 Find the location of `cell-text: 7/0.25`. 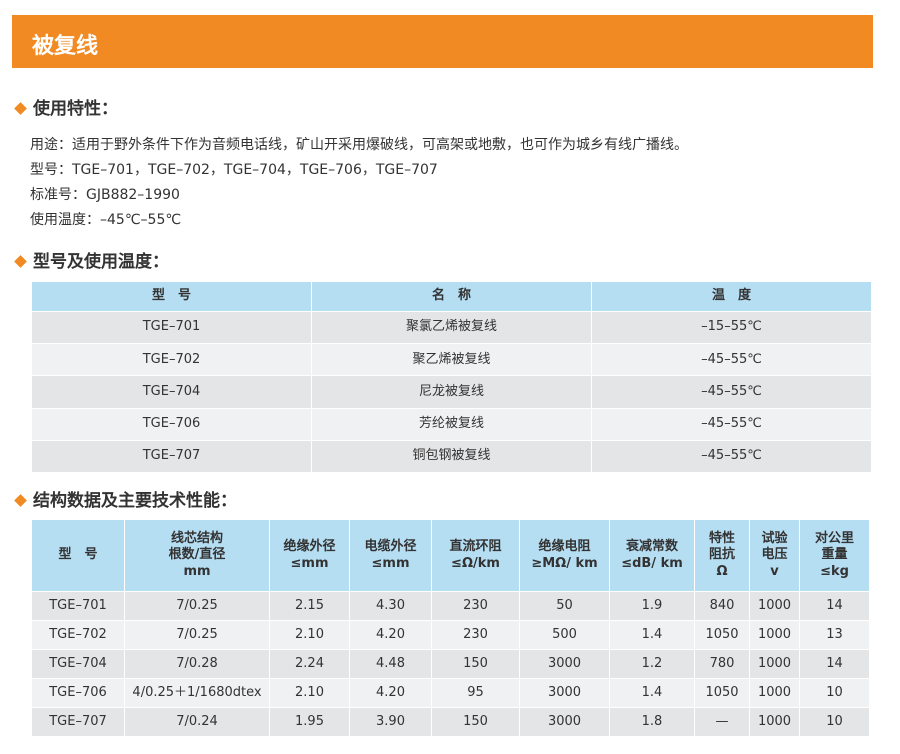

cell-text: 7/0.25 is located at coordinates (197, 605).